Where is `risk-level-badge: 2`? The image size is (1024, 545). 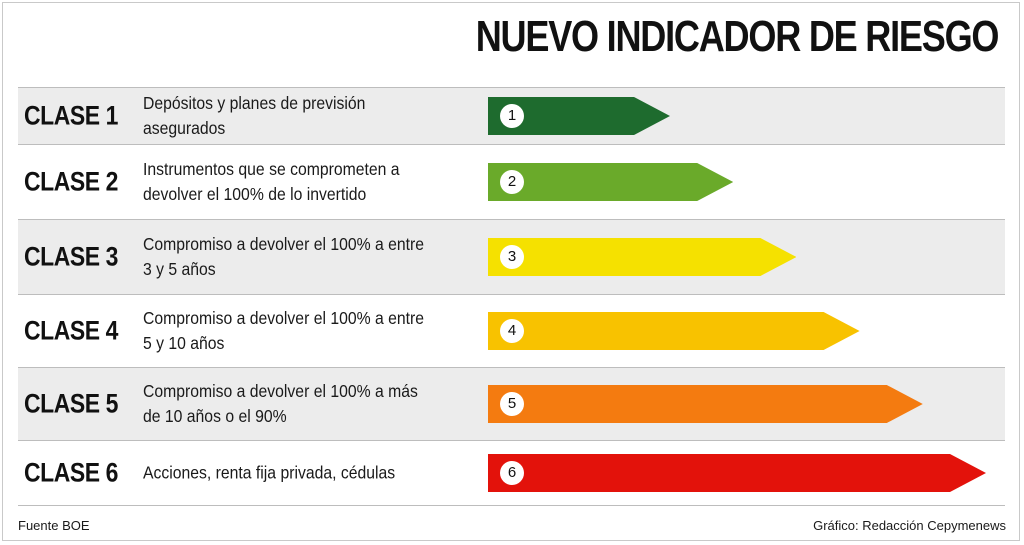
risk-level-badge: 2 is located at coordinates (512, 182).